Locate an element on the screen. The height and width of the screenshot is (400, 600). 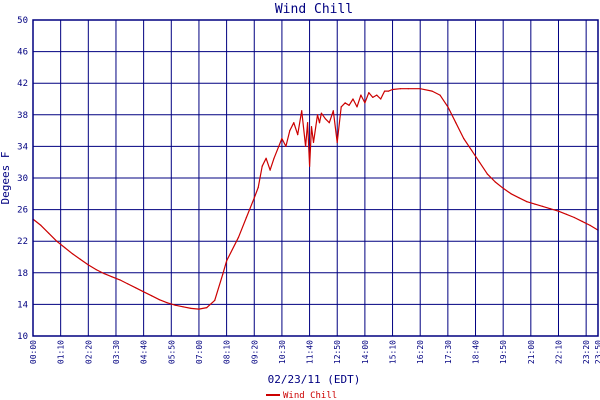
y-axis-ticks: 10 14 18 22 26 30 34 38 42 46 50 is located at coordinates (22, 179).